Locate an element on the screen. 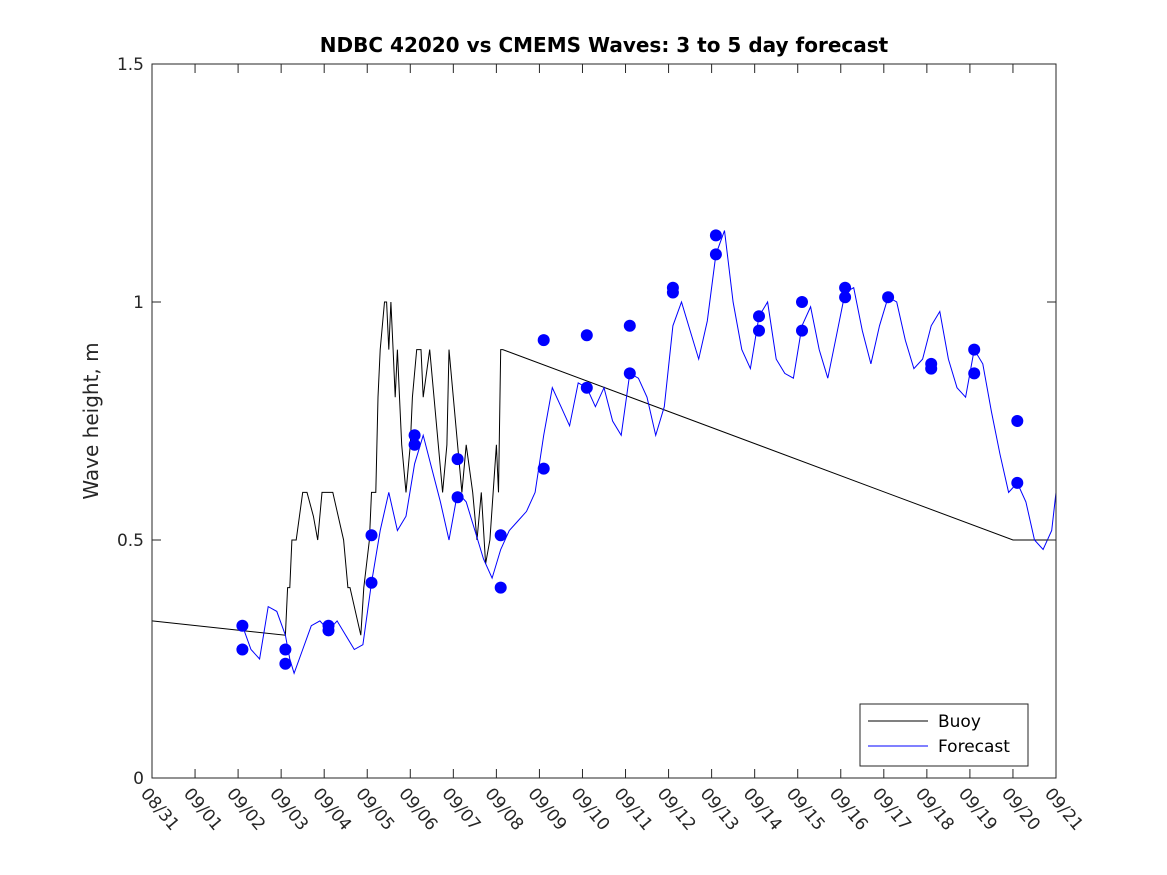 The height and width of the screenshot is (875, 1167). legend: Buoy Forecast is located at coordinates (944, 735).